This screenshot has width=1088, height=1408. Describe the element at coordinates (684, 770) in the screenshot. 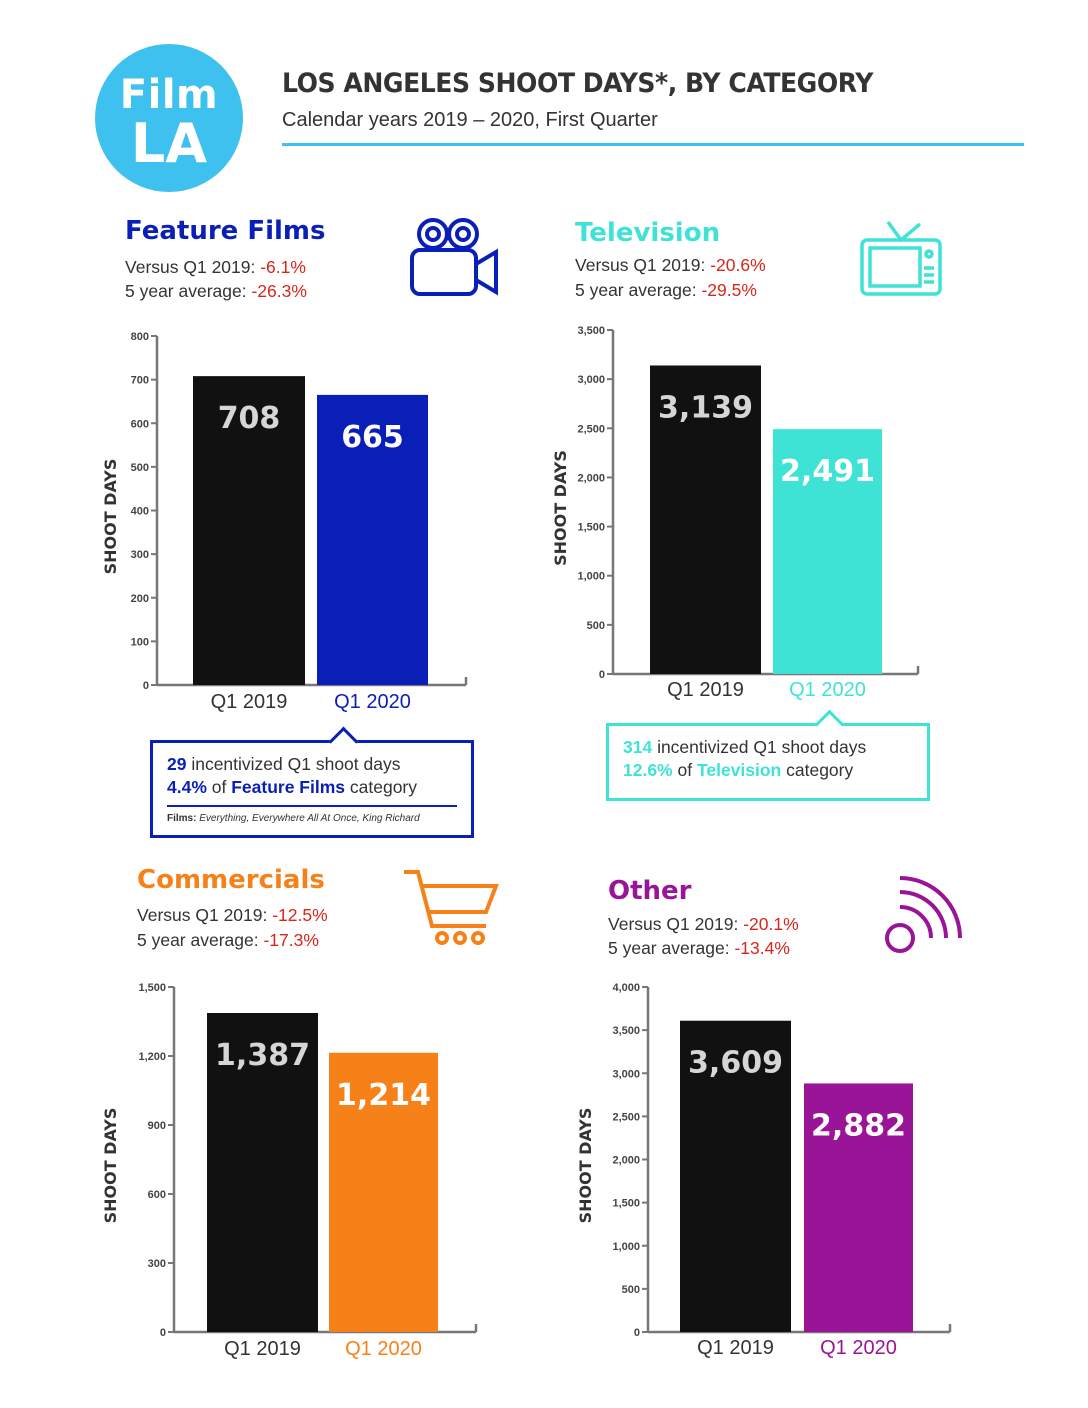

I see `television-callout-of: of` at that location.